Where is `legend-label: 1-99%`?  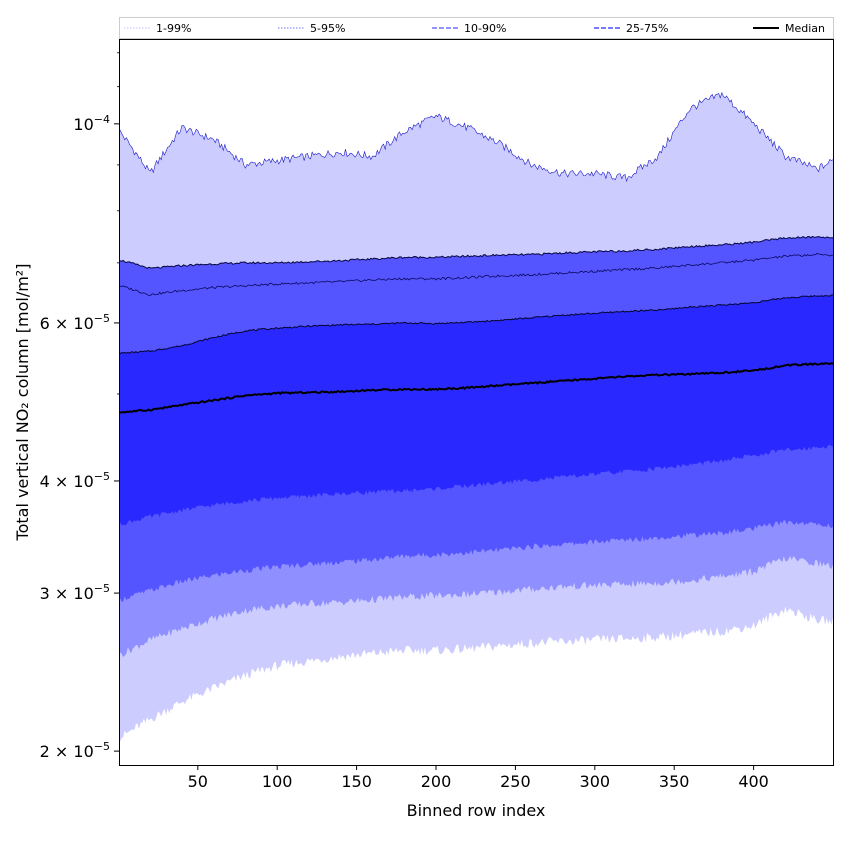
legend-label: 1-99% is located at coordinates (173, 28).